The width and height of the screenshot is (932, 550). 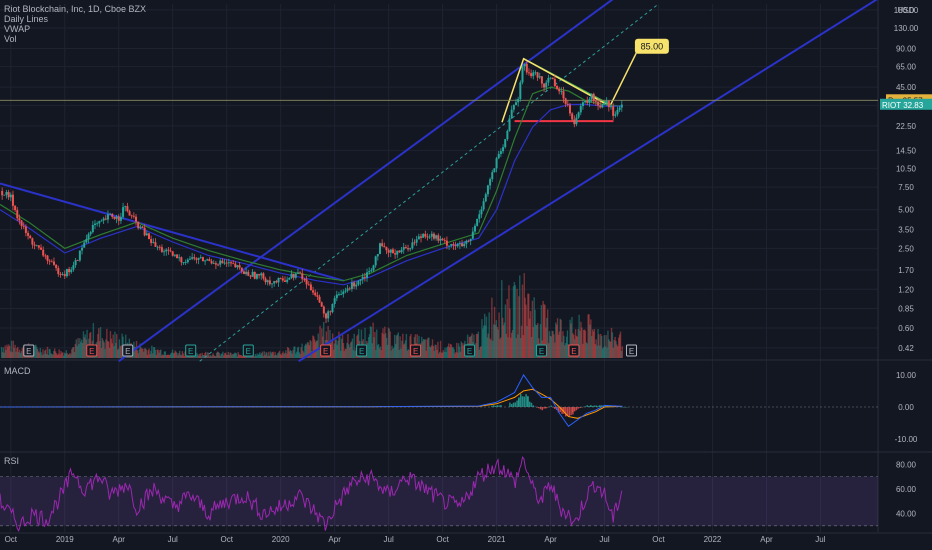 What do you see at coordinates (26, 19) in the screenshot?
I see `legend-daily-lines: Daily Lines` at bounding box center [26, 19].